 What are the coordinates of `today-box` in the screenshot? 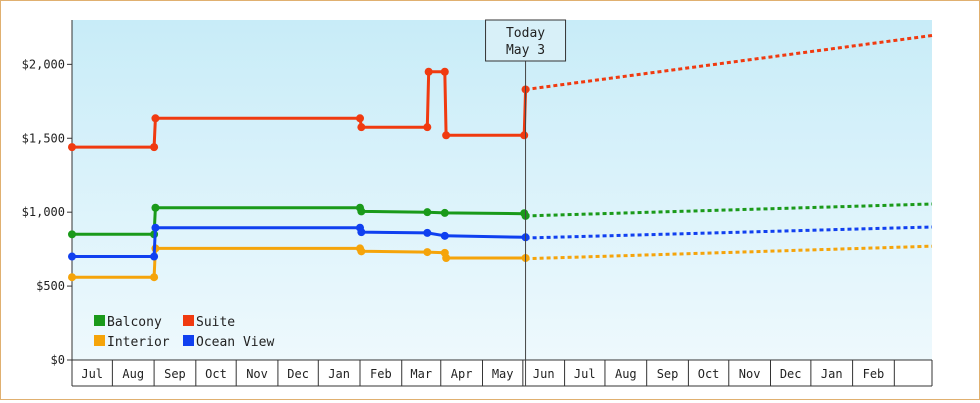 It's located at (526, 40).